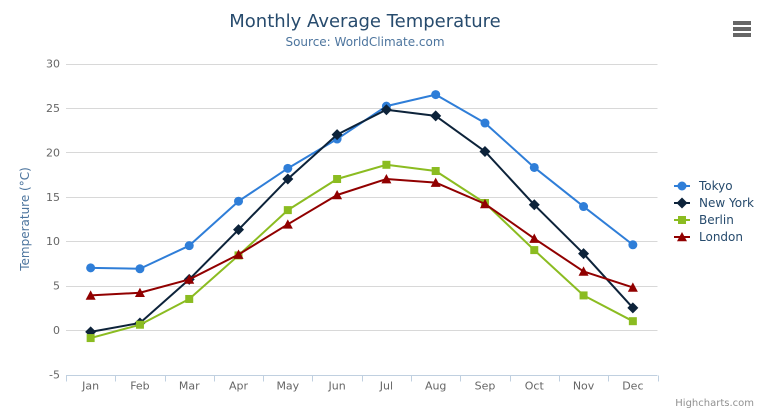 The image size is (769, 416). Describe the element at coordinates (53, 64) in the screenshot. I see `y-axis-label: 30` at that location.